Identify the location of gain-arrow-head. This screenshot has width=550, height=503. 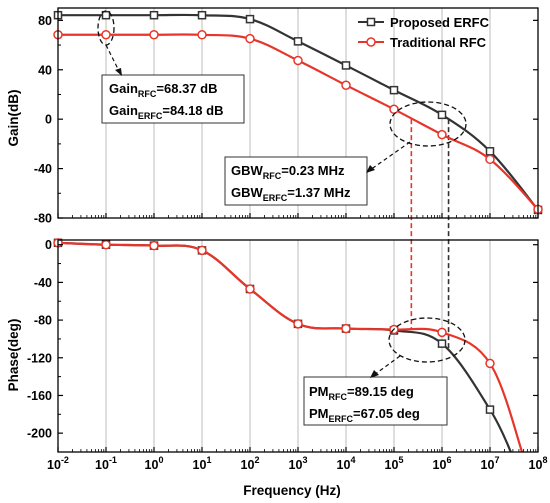
(118, 72).